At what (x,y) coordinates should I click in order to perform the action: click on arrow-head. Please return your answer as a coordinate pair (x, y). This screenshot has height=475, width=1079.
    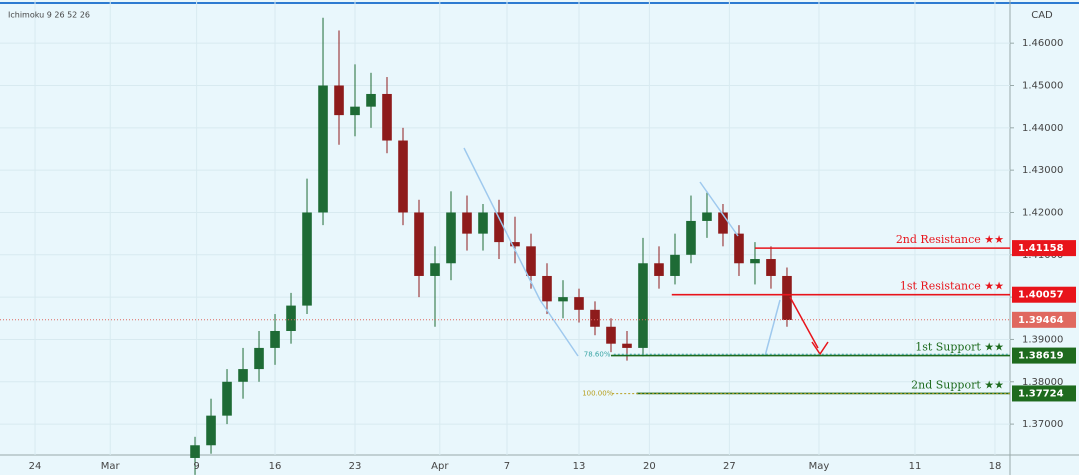
    Looking at the image, I should click on (820, 348).